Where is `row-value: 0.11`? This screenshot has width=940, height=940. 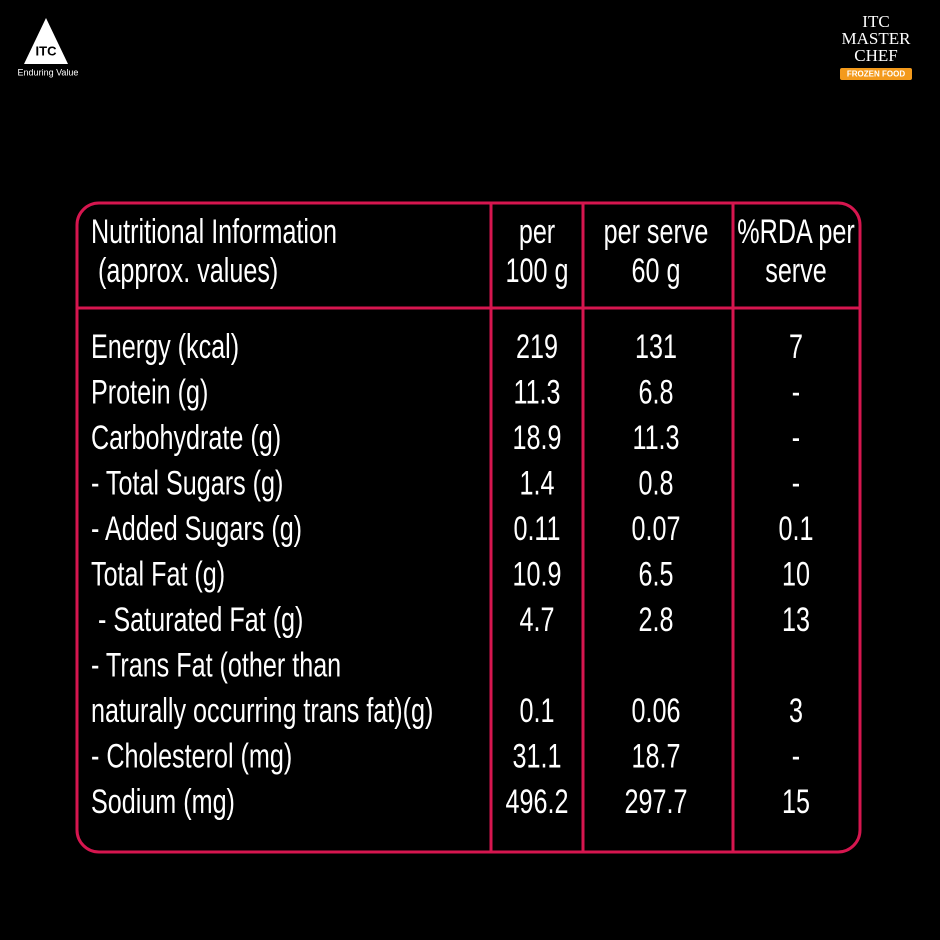 row-value: 0.11 is located at coordinates (536, 529).